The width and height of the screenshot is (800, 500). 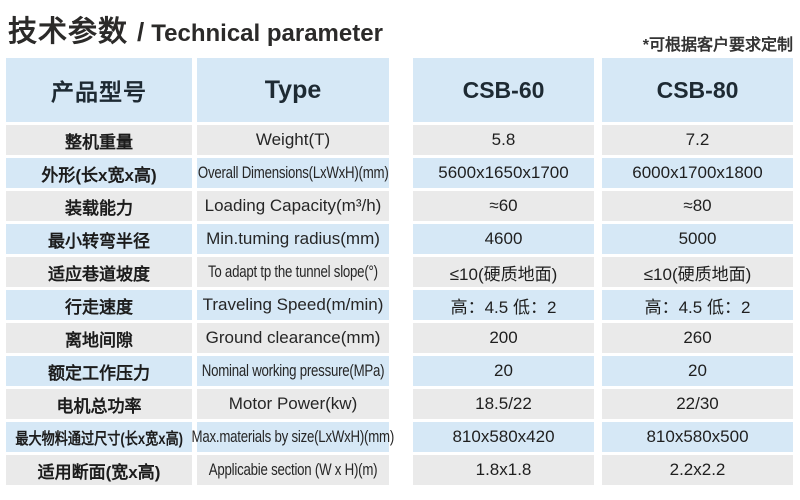 What do you see at coordinates (293, 173) in the screenshot?
I see `row-label-en: Overall Dimensions(LxWxH)(mm)` at bounding box center [293, 173].